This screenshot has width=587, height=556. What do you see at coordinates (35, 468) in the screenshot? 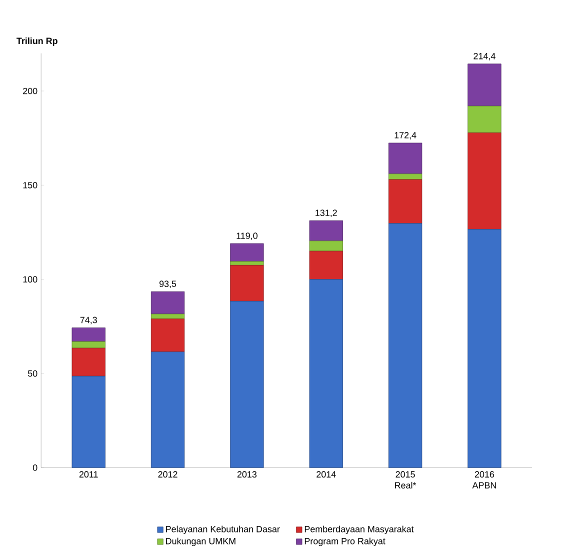
I see `y-tick-label: 0` at bounding box center [35, 468].